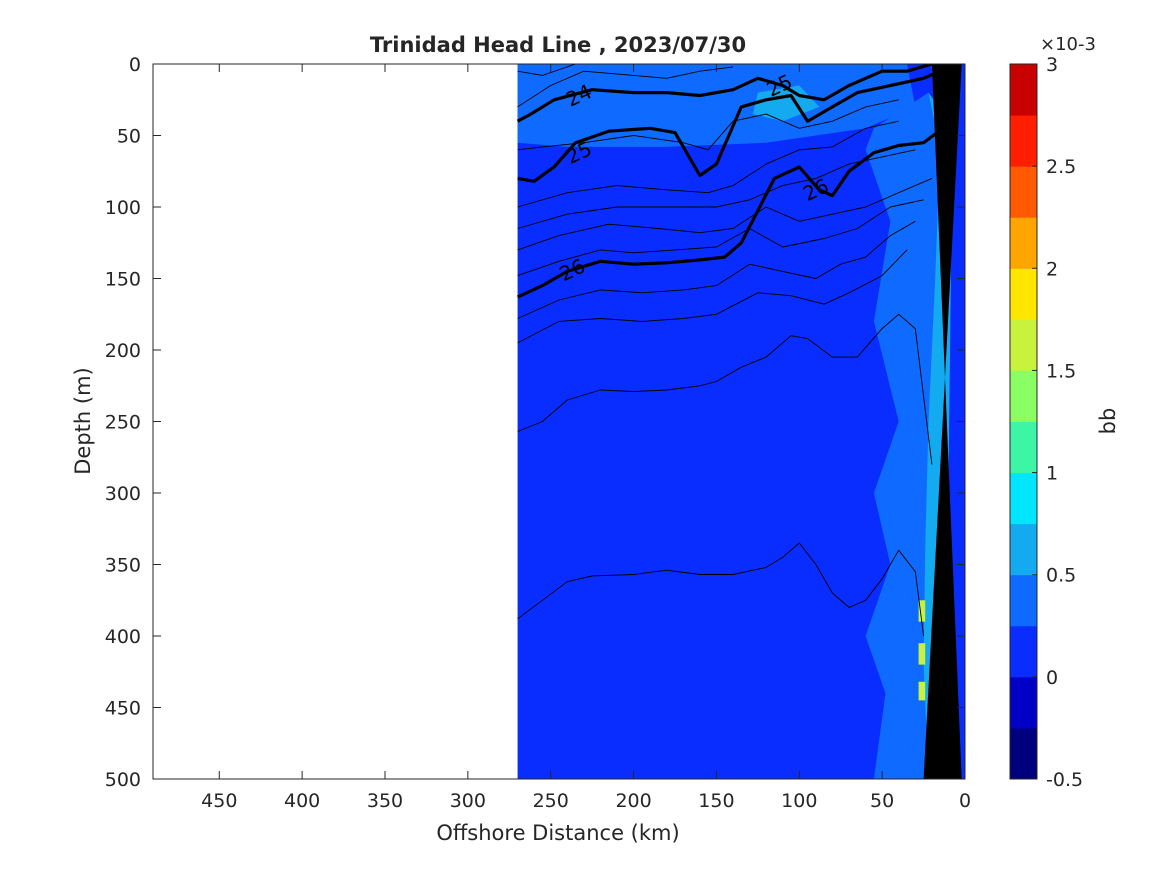 Image resolution: width=1167 pixels, height=875 pixels. What do you see at coordinates (1061, 371) in the screenshot?
I see `colorbar-tick-label: 1.5` at bounding box center [1061, 371].